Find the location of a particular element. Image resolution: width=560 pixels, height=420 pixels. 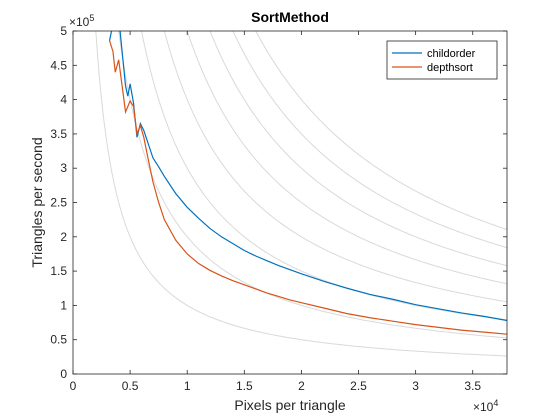

x-tick-label: 3.5 is located at coordinates (472, 386).